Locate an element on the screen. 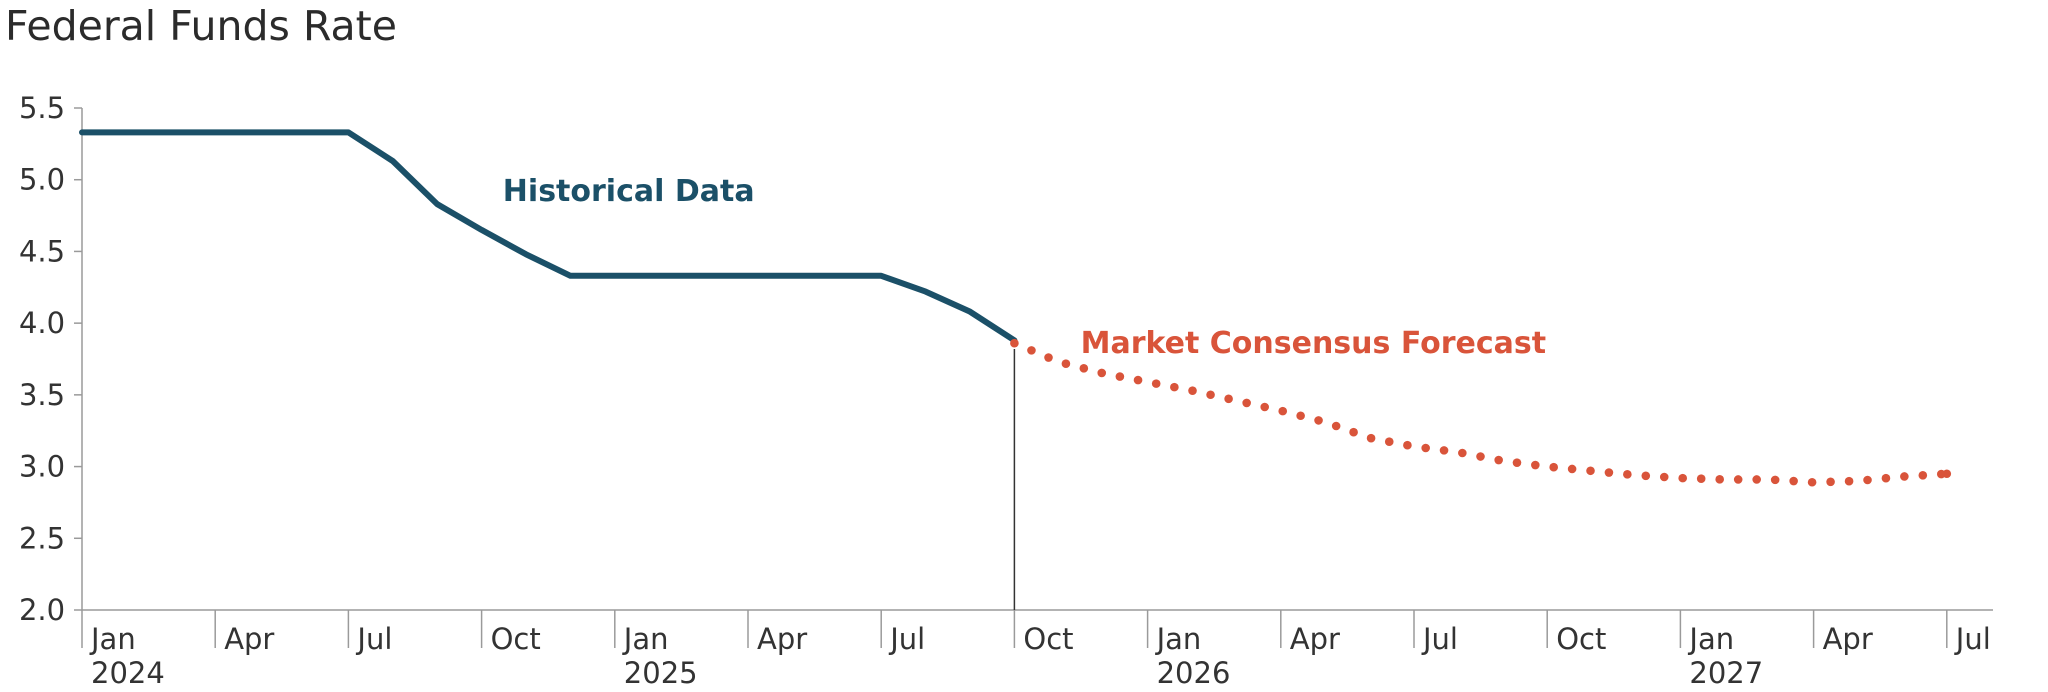  y-tick-label: 5.0 is located at coordinates (42, 180).